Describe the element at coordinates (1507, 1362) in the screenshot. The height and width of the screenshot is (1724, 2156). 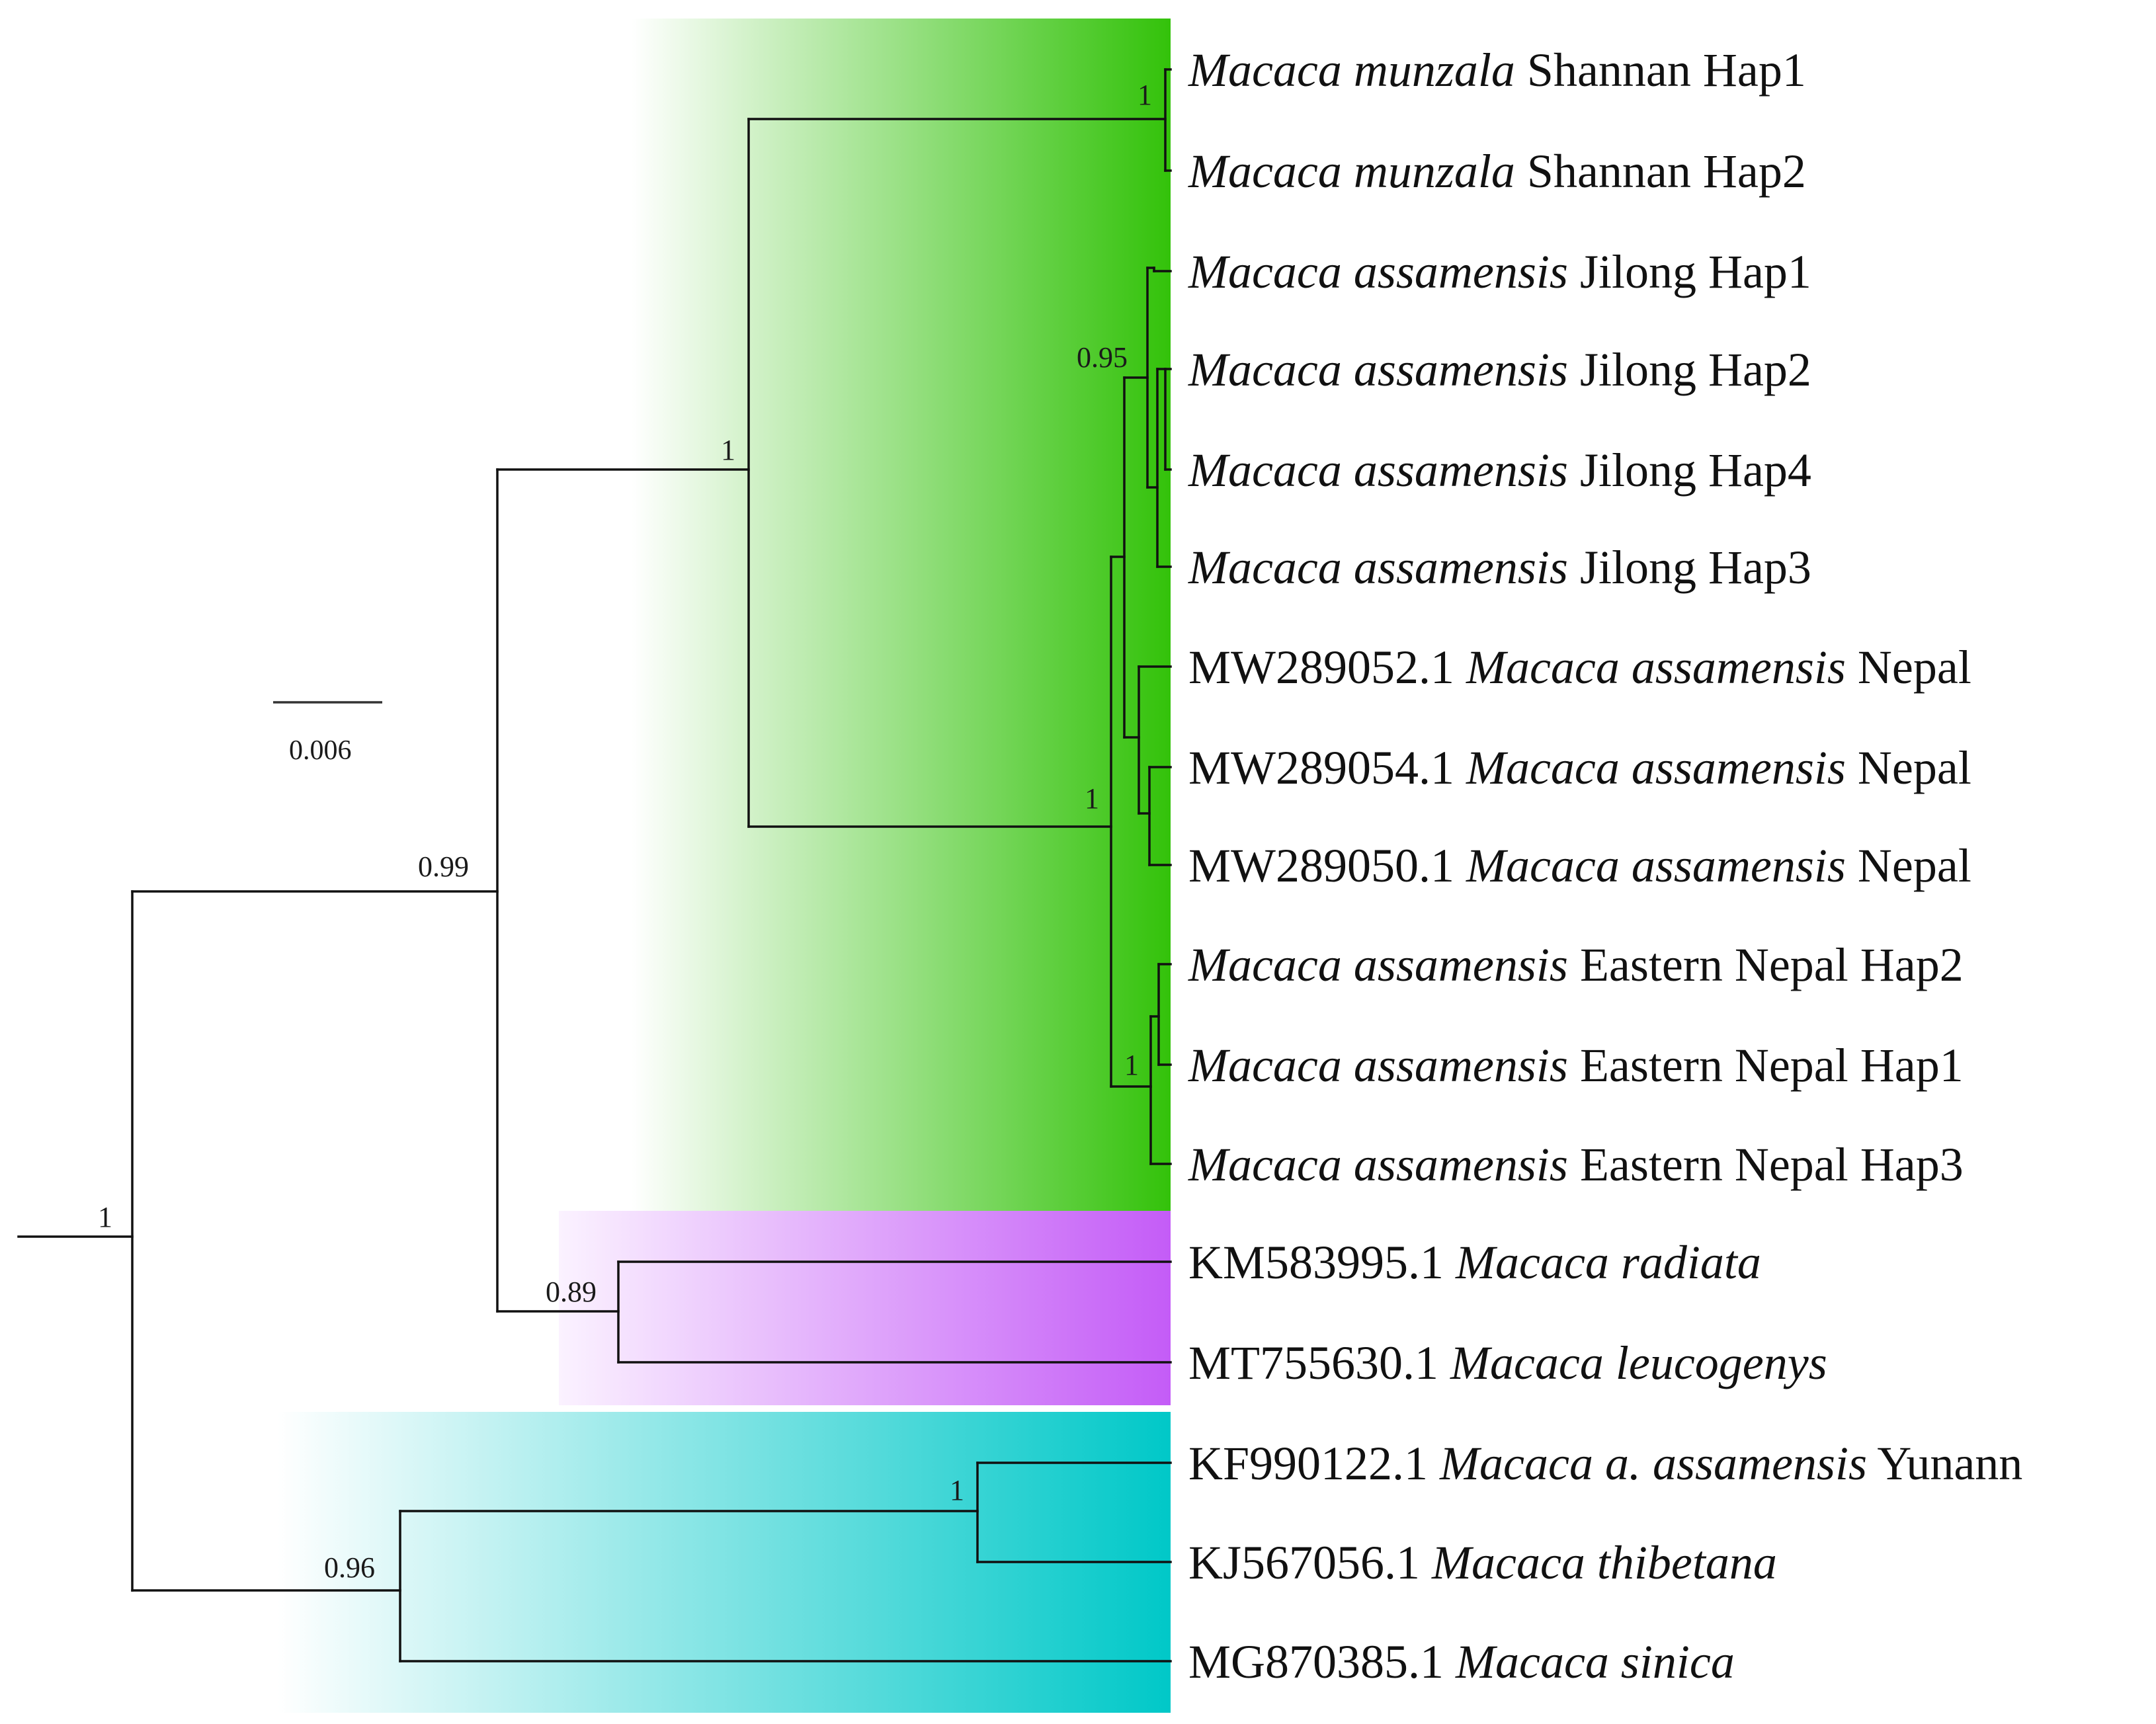
I see `tip-label: MT755630.1 Macaca leucogenys` at that location.